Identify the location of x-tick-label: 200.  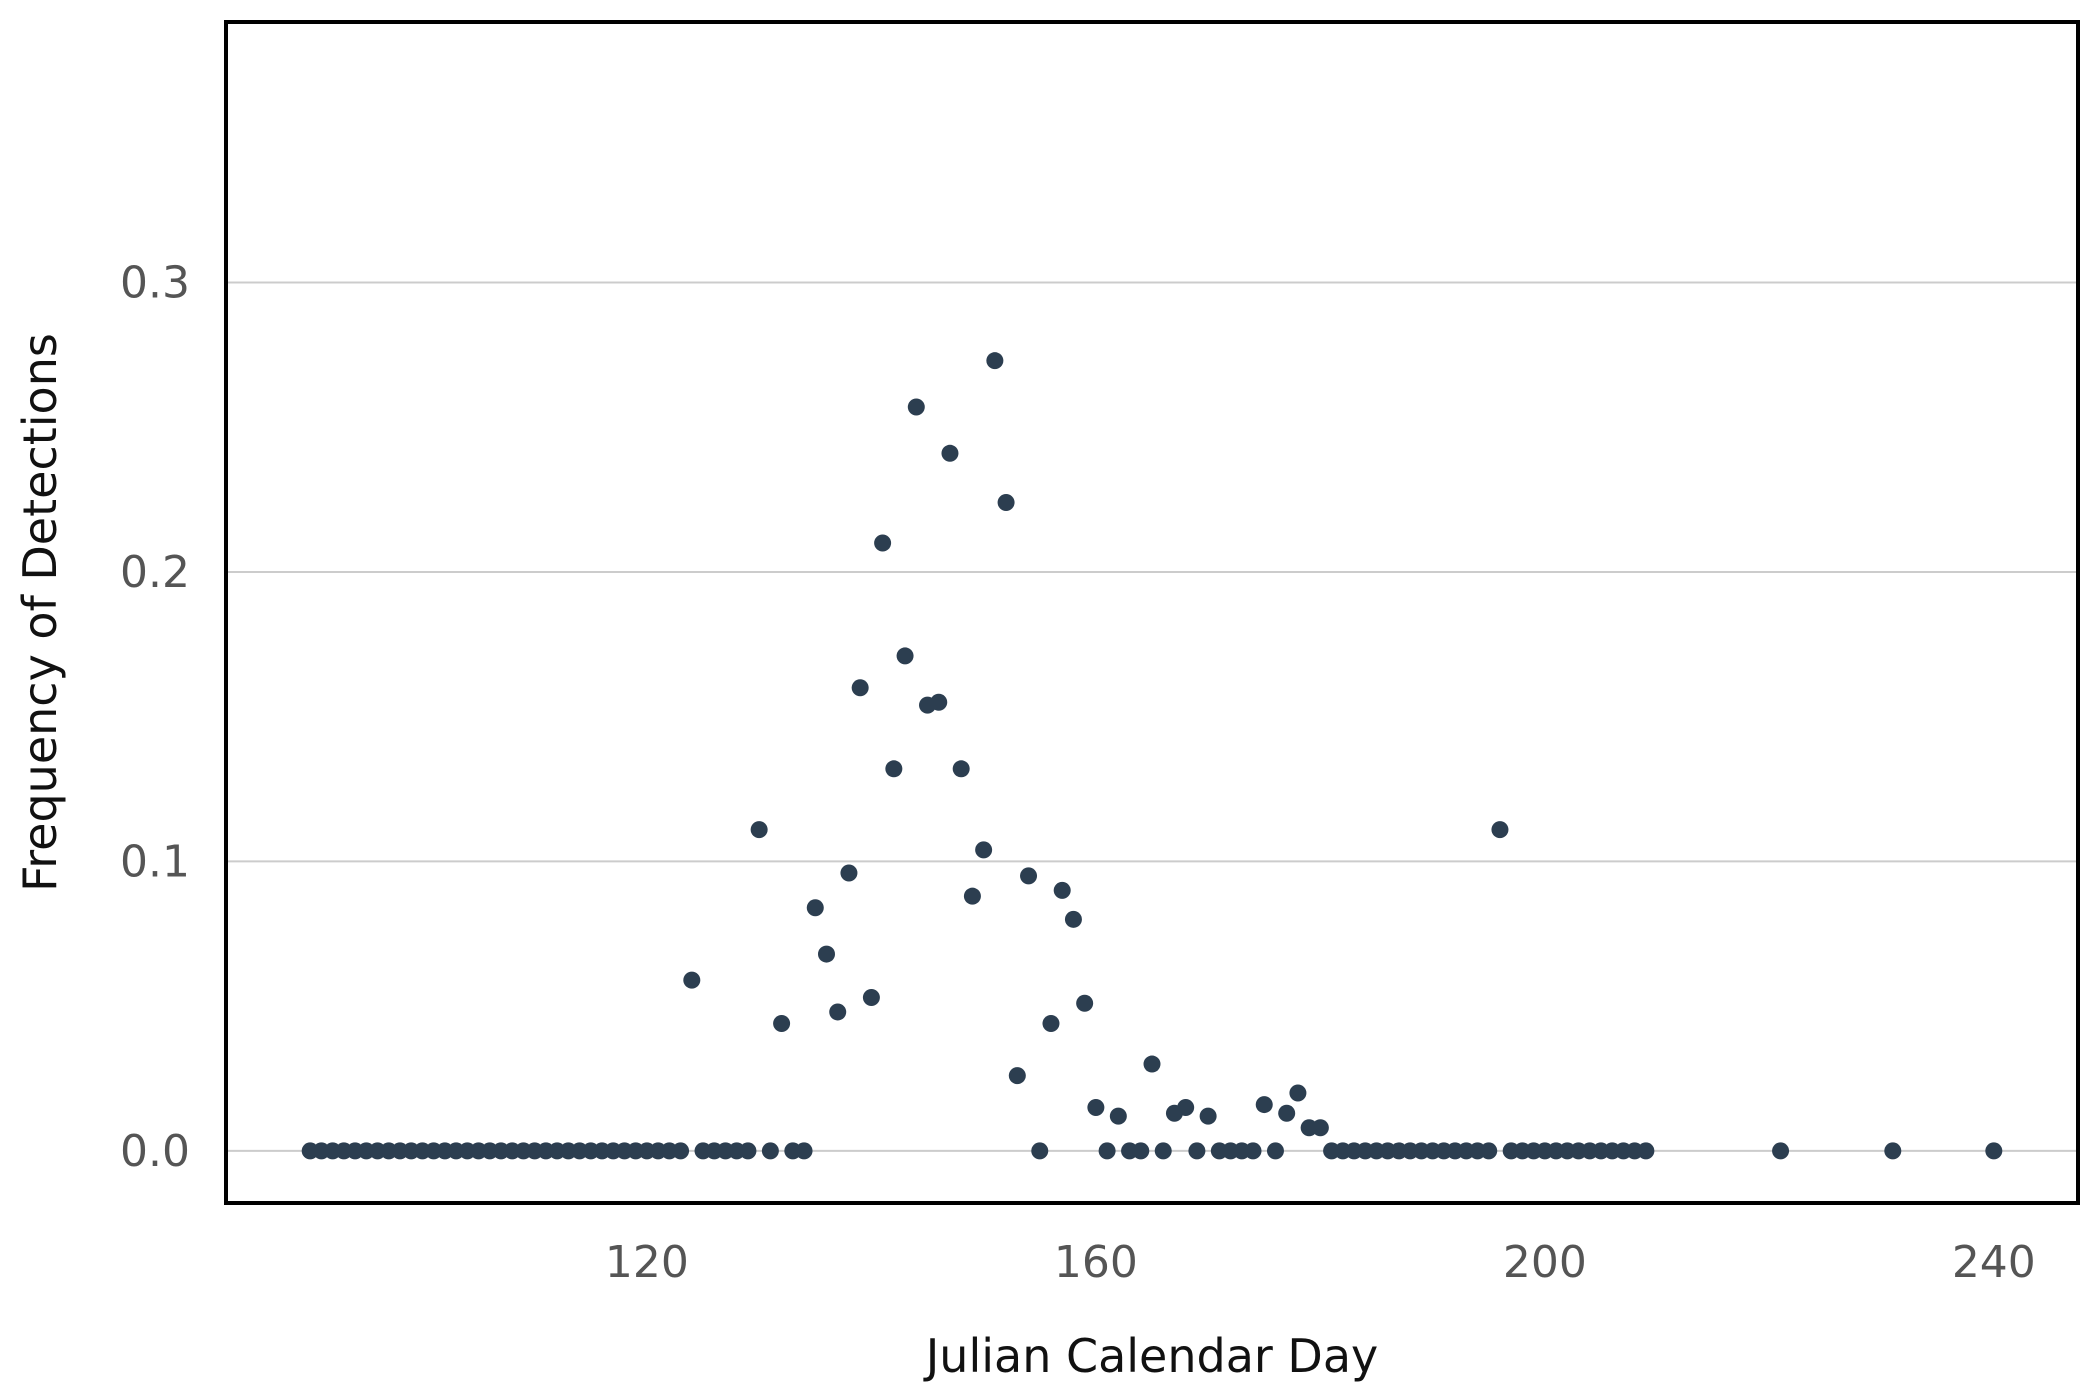
(1545, 1262).